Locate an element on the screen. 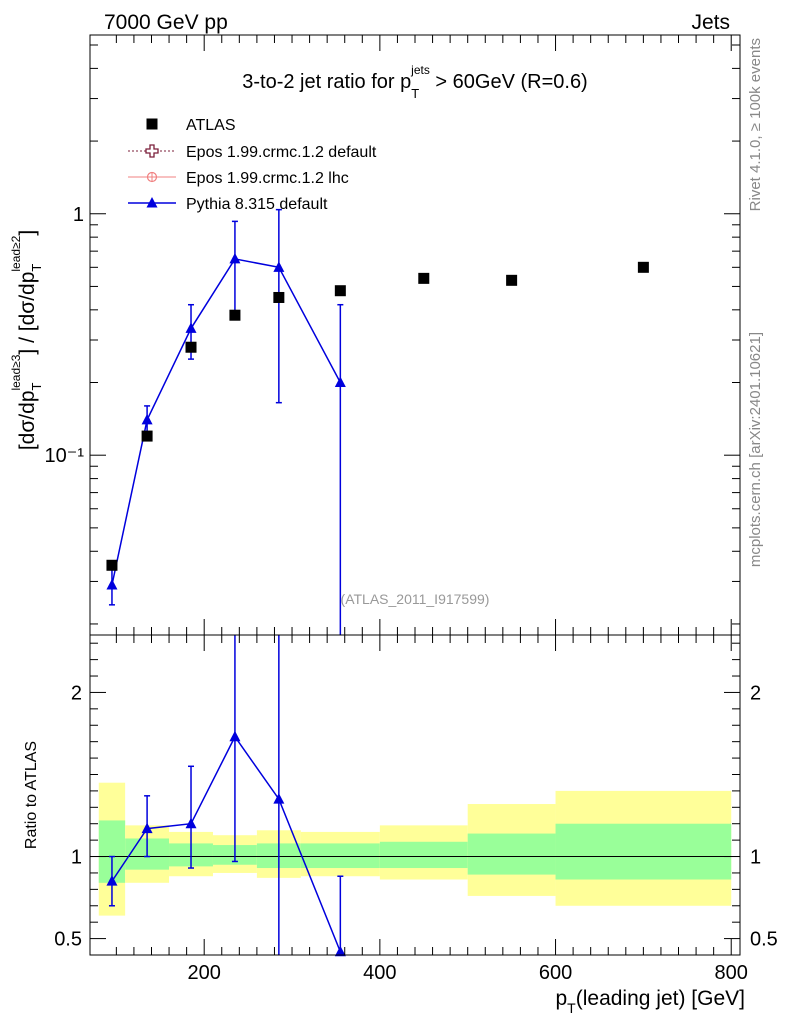 The height and width of the screenshot is (1024, 786). ratio-y-tick-label: 2 is located at coordinates (76, 693).